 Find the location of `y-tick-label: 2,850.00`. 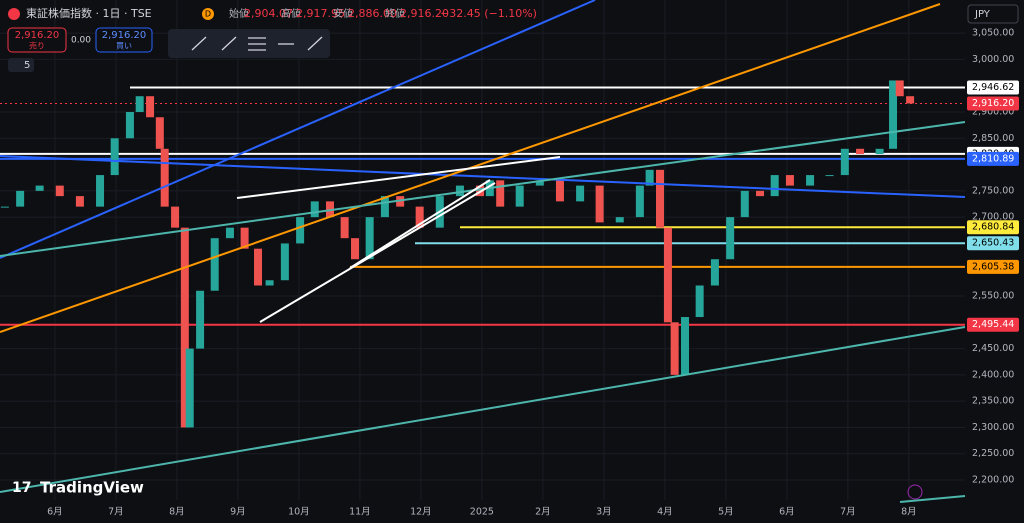

y-tick-label: 2,850.00 is located at coordinates (993, 138).